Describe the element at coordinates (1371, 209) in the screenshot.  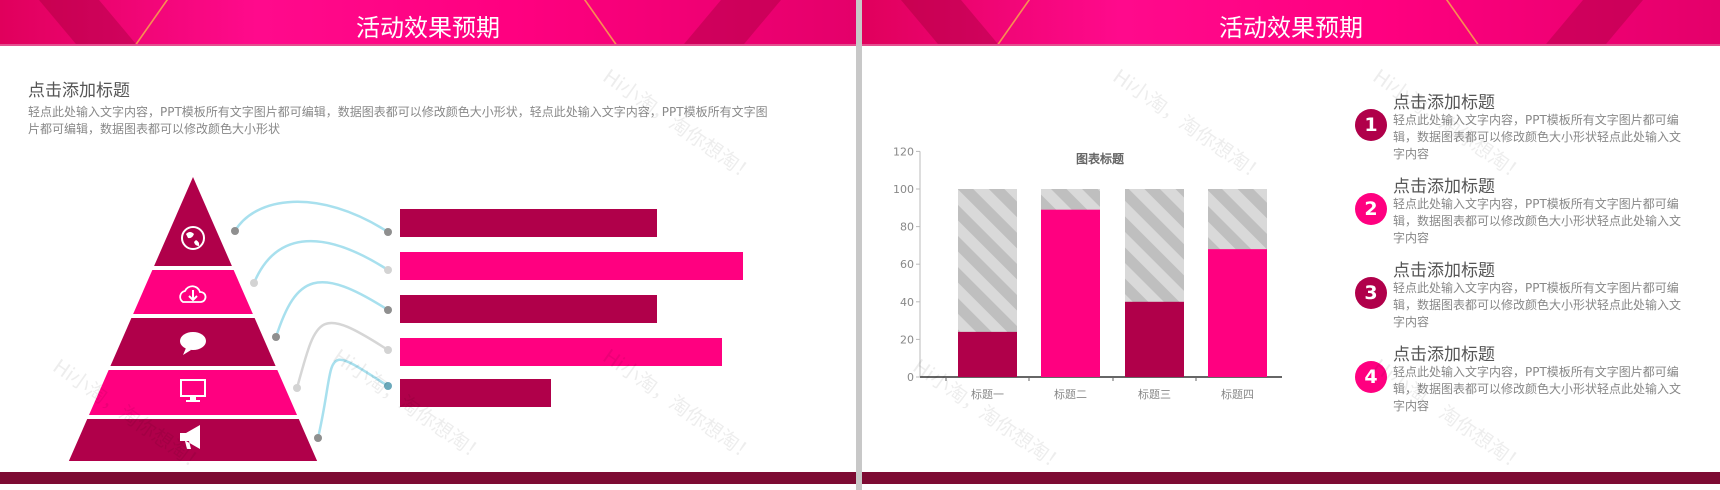
I see `number-badge: 2` at that location.